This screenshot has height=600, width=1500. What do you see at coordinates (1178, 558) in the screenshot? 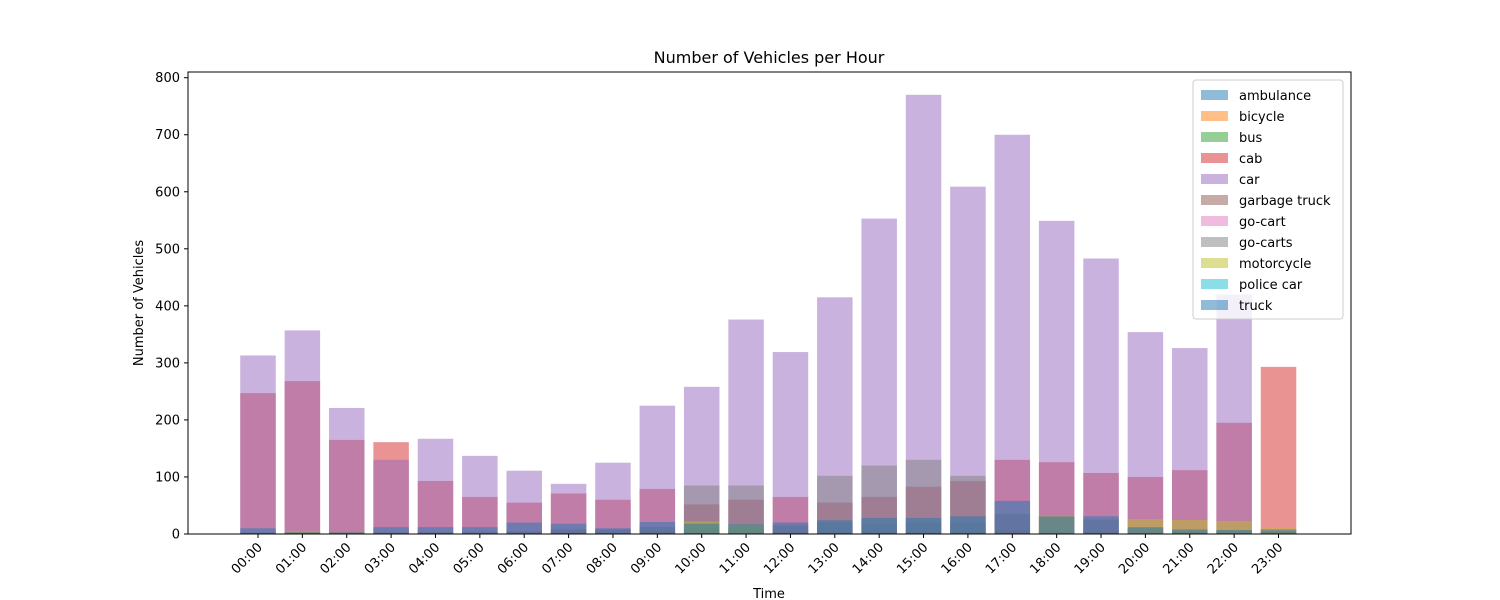
I see `x-tick-label: 21:00` at bounding box center [1178, 558].